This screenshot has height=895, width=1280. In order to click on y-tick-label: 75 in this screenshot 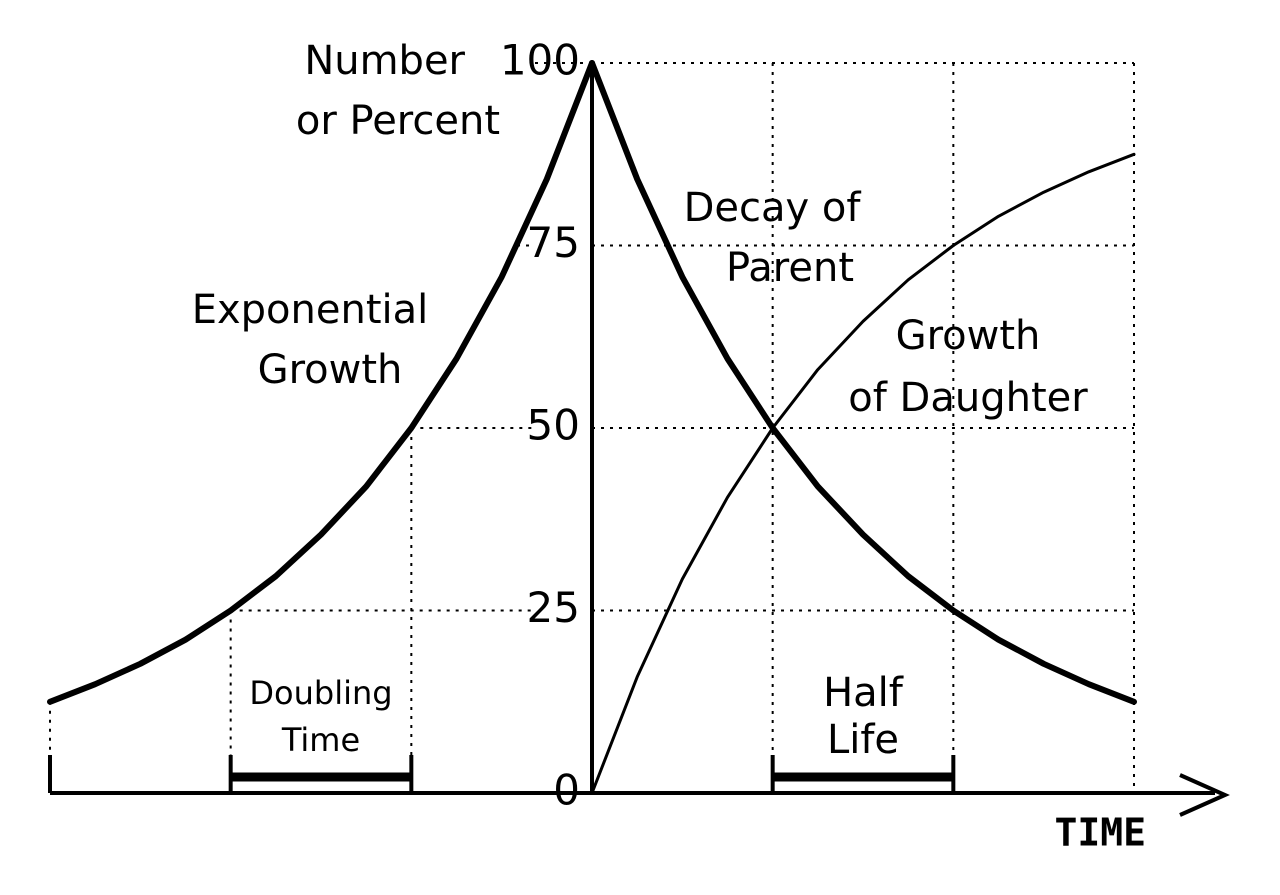, I will do `click(553, 242)`.